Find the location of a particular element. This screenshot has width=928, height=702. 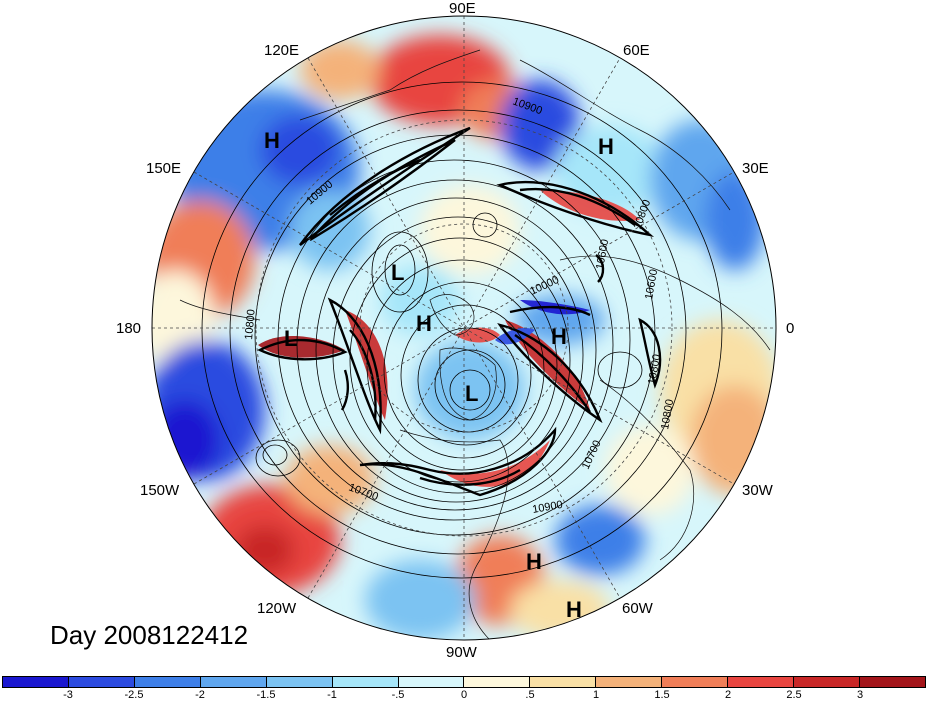

lon-label-150e: 150E is located at coordinates (164, 168).